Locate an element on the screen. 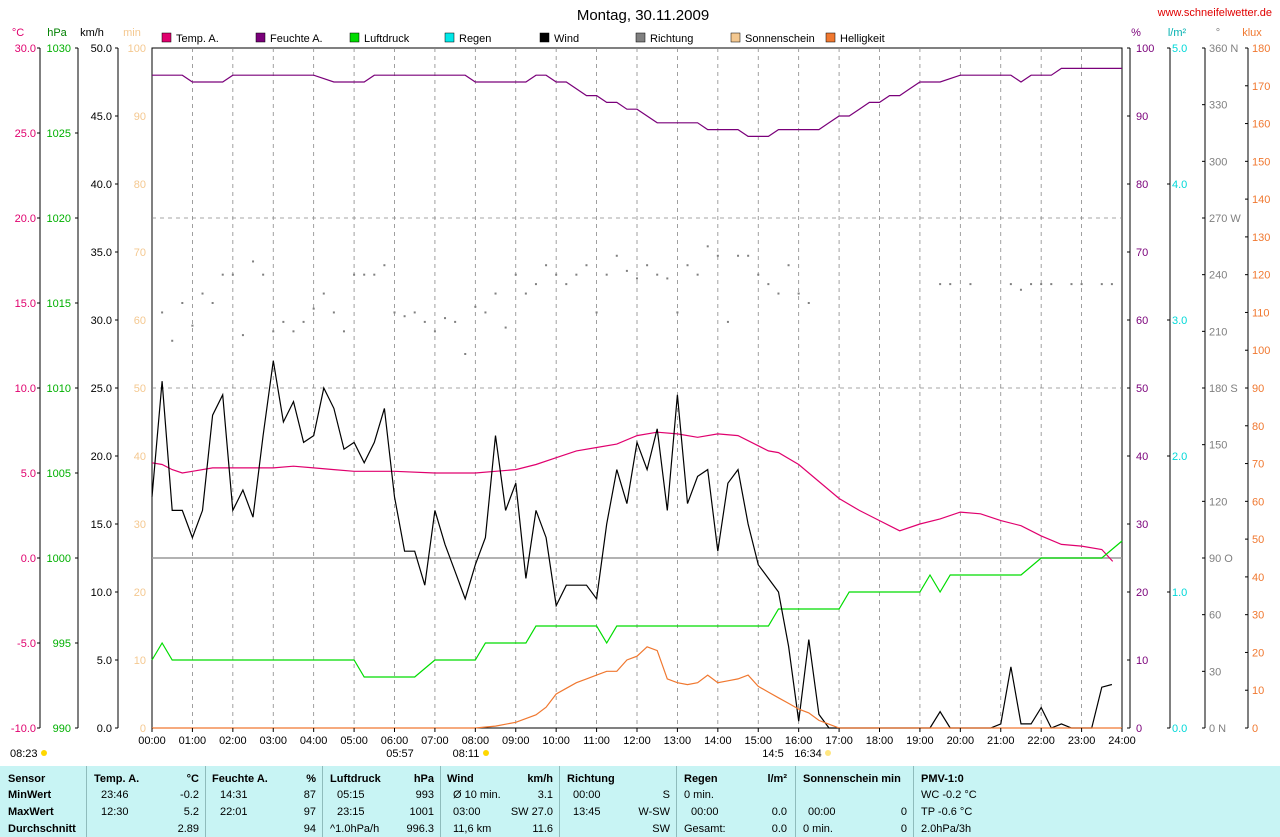 This screenshot has height=837, width=1280. humidity-tick-label: 50 is located at coordinates (1142, 389).